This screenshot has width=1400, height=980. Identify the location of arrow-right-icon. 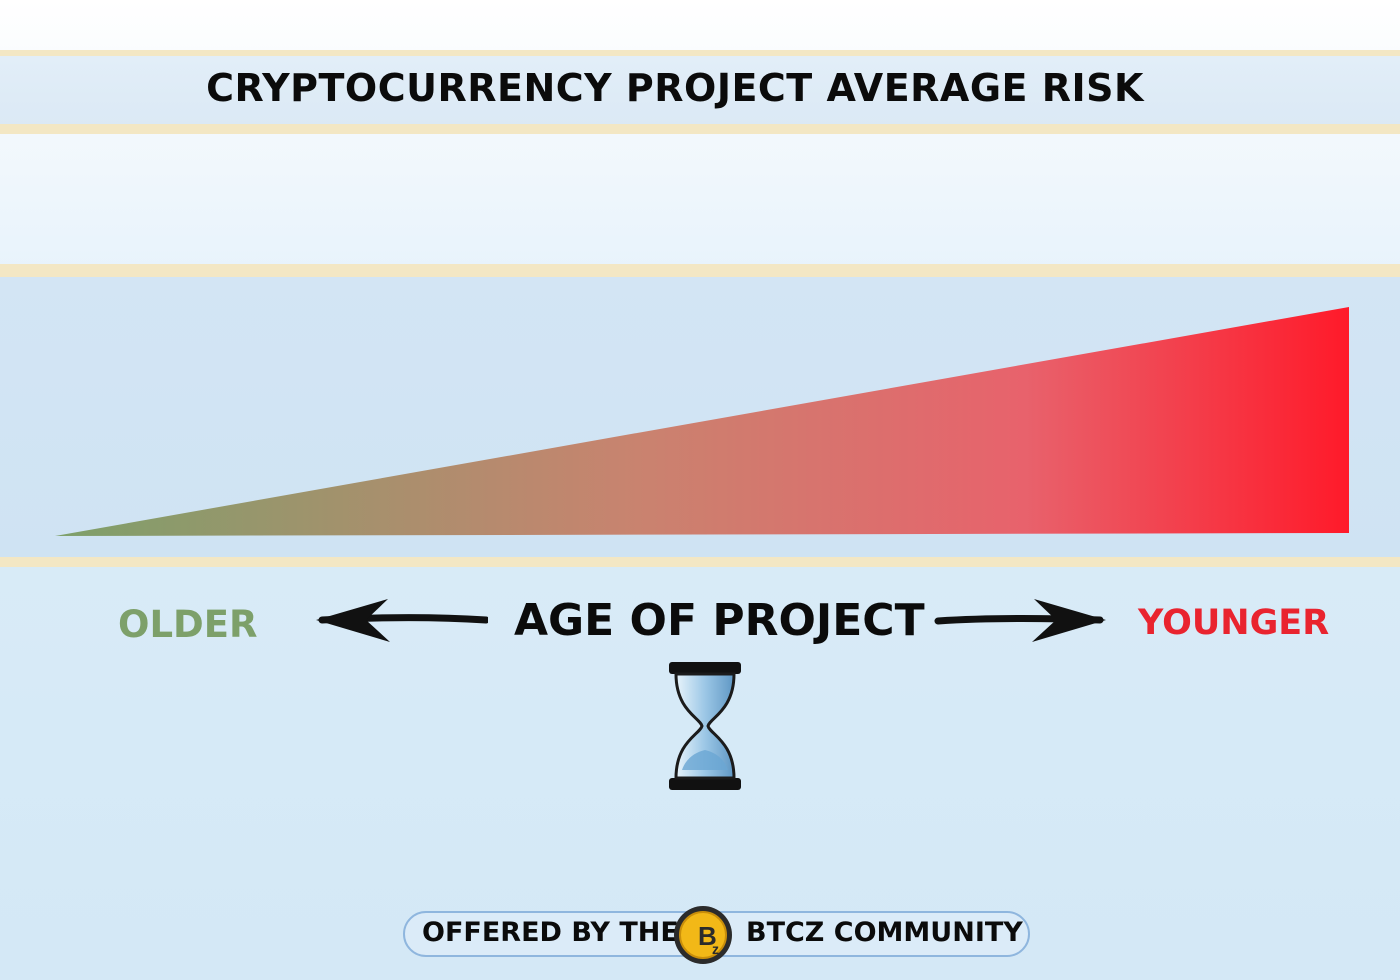
(1020, 620).